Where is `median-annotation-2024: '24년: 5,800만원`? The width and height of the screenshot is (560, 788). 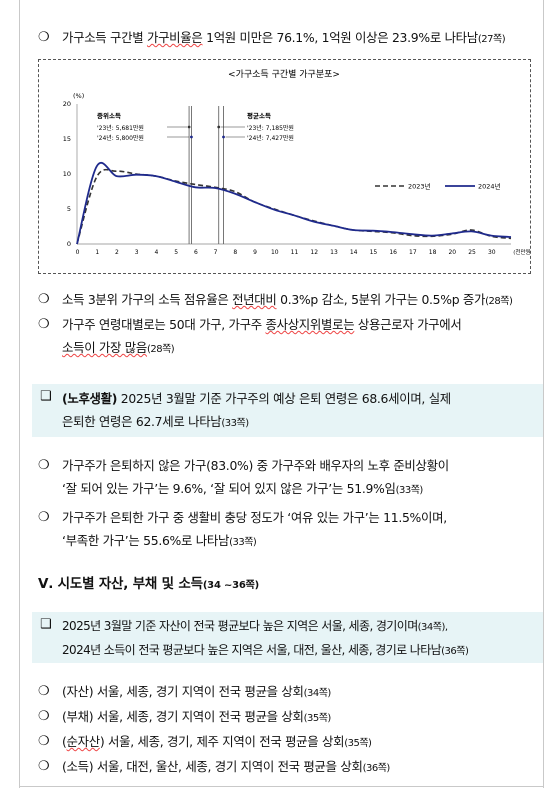 median-annotation-2024: '24년: 5,800만원 is located at coordinates (120, 138).